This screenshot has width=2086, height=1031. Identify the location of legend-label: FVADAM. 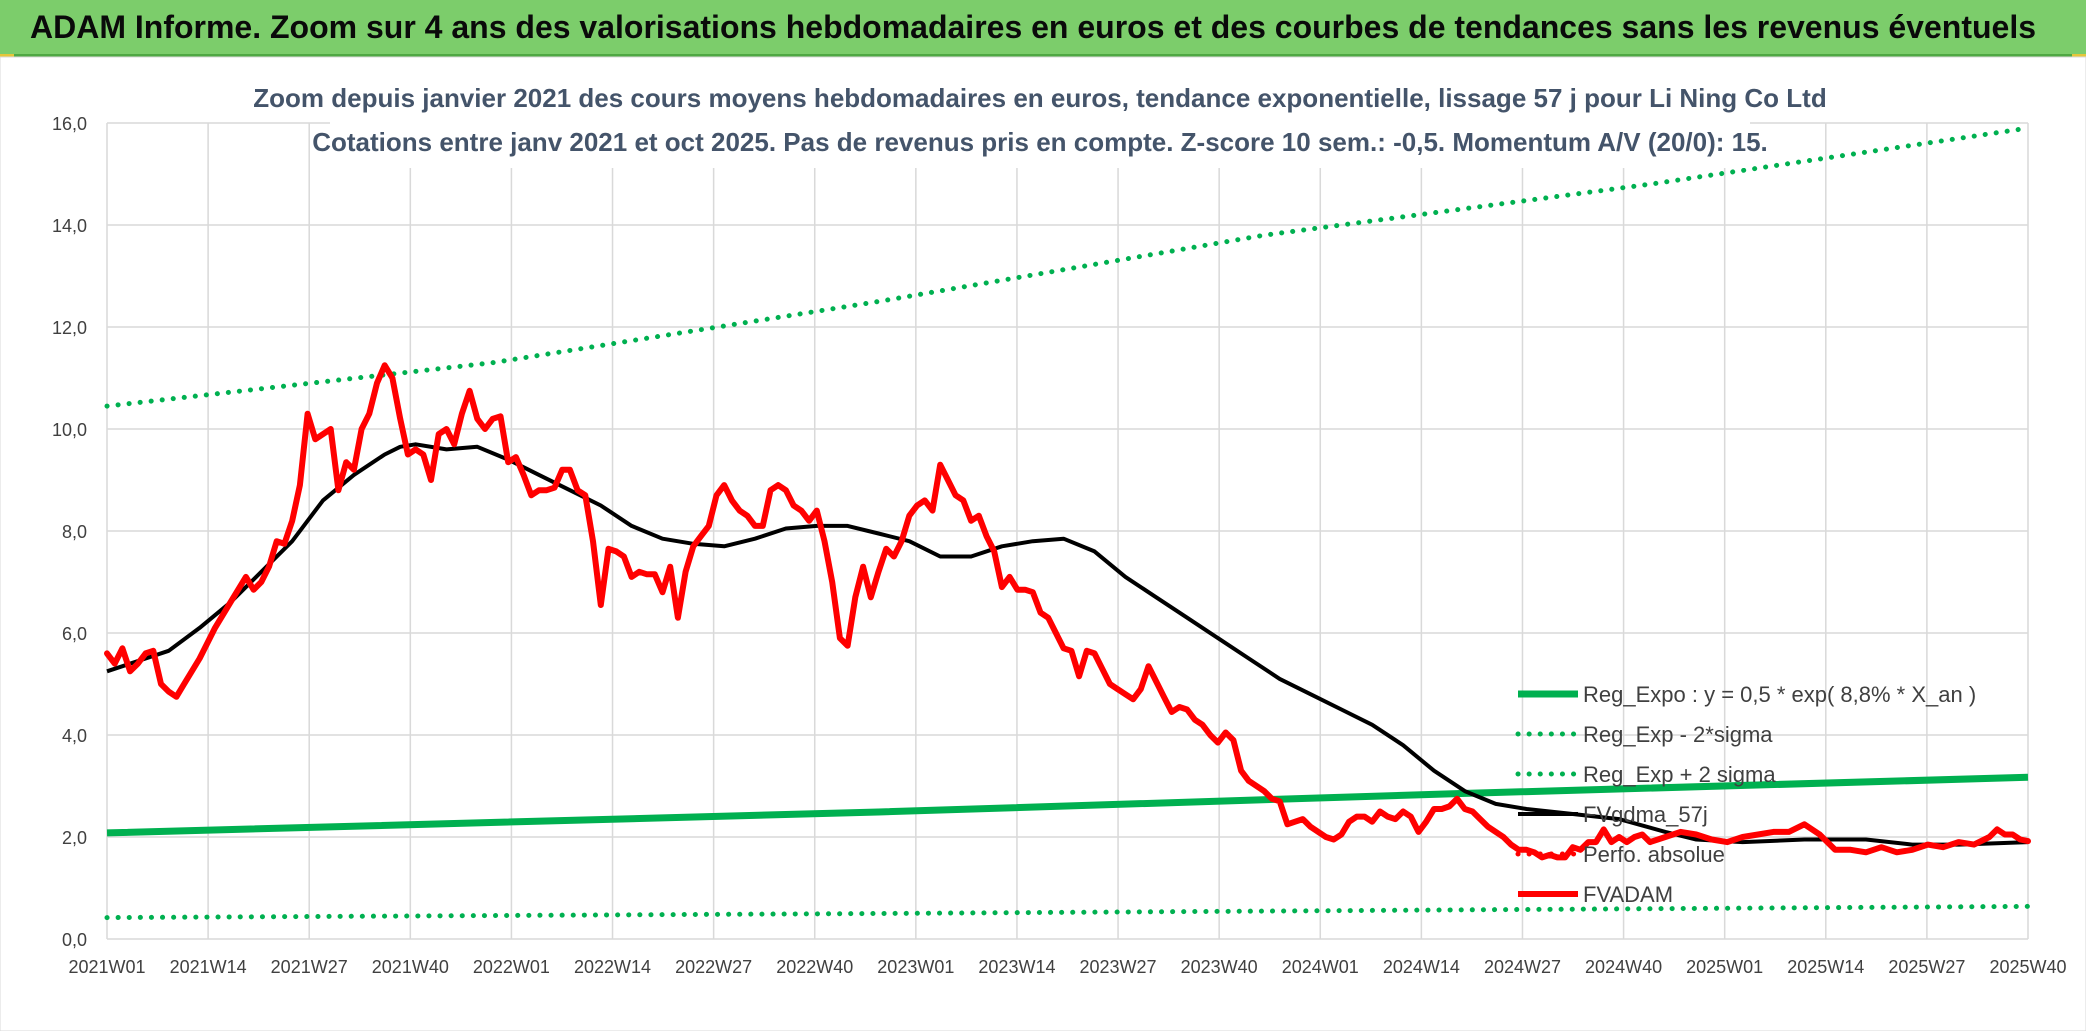
(1628, 894).